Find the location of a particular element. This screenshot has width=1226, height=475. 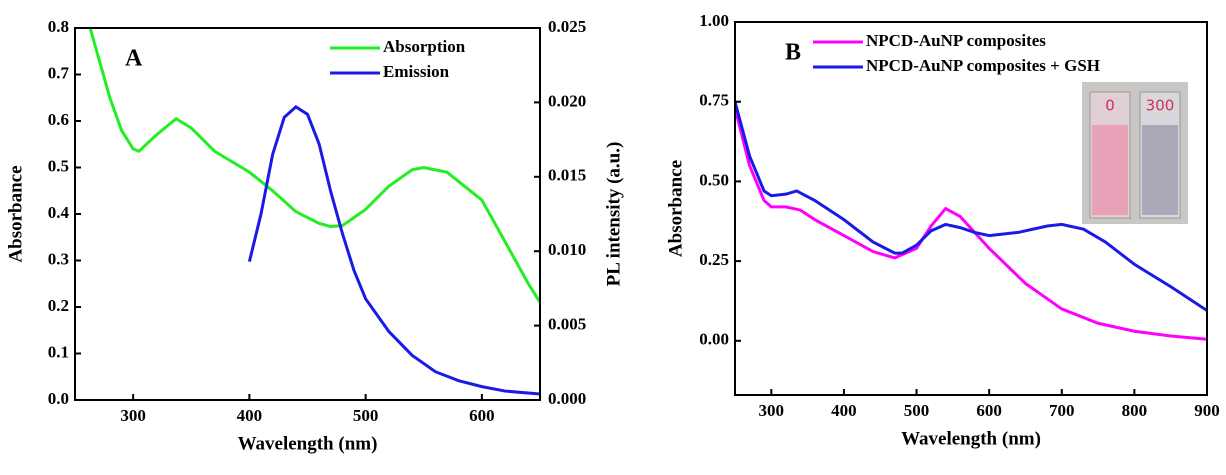

legend-label: NPCD-AuNP composites + GSH is located at coordinates (983, 65).